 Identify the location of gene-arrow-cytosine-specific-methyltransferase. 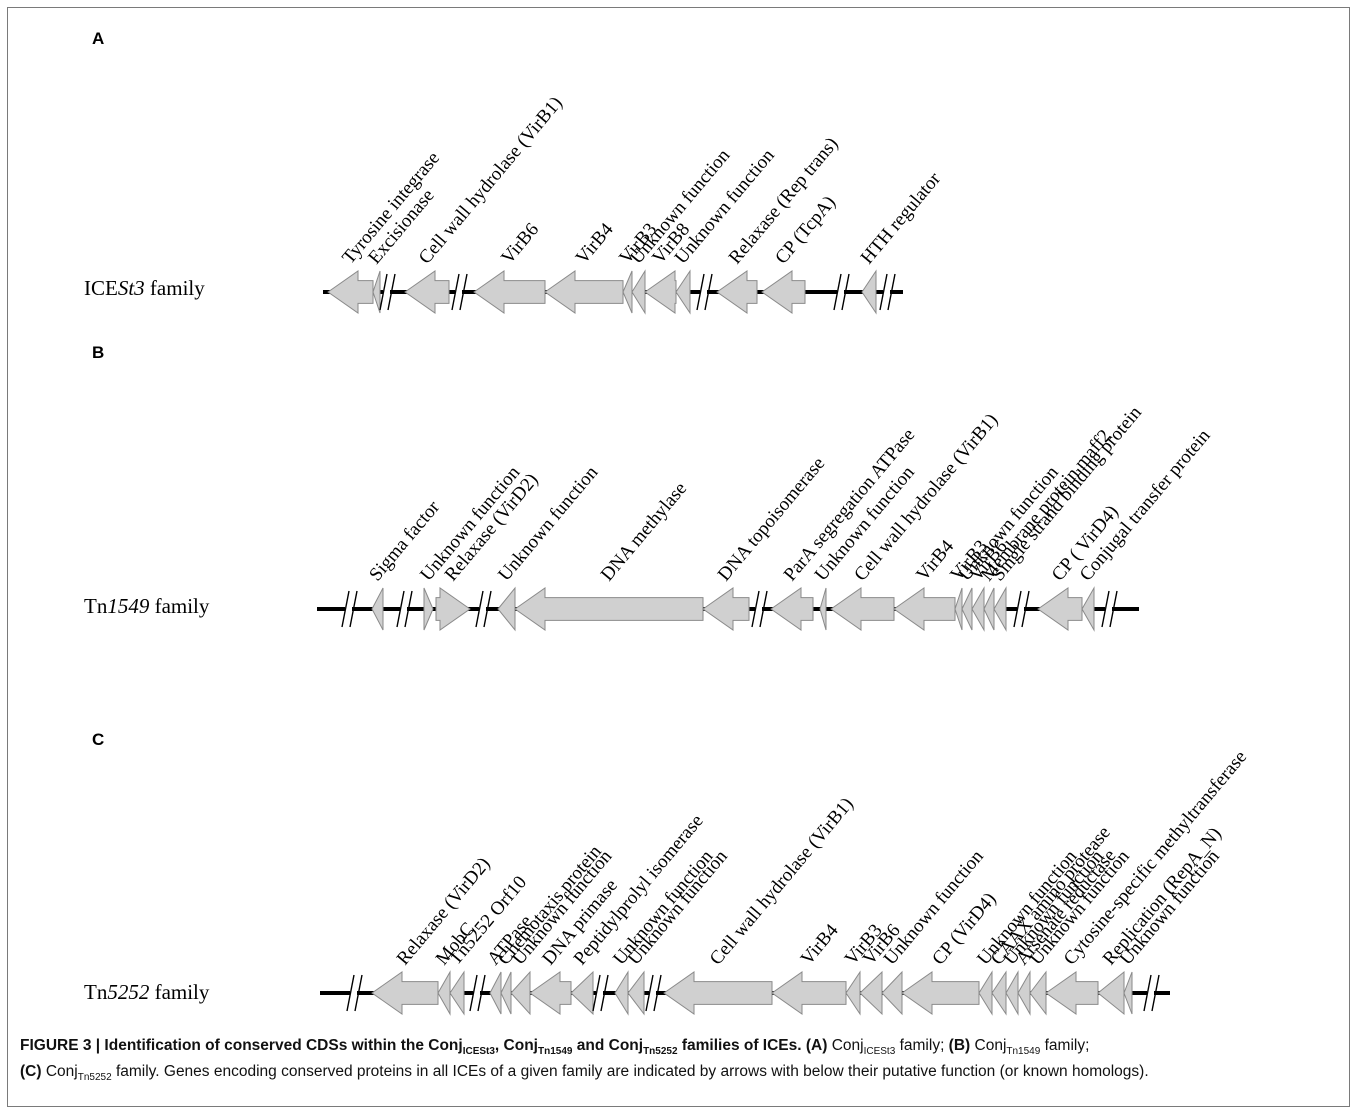
(1072, 993).